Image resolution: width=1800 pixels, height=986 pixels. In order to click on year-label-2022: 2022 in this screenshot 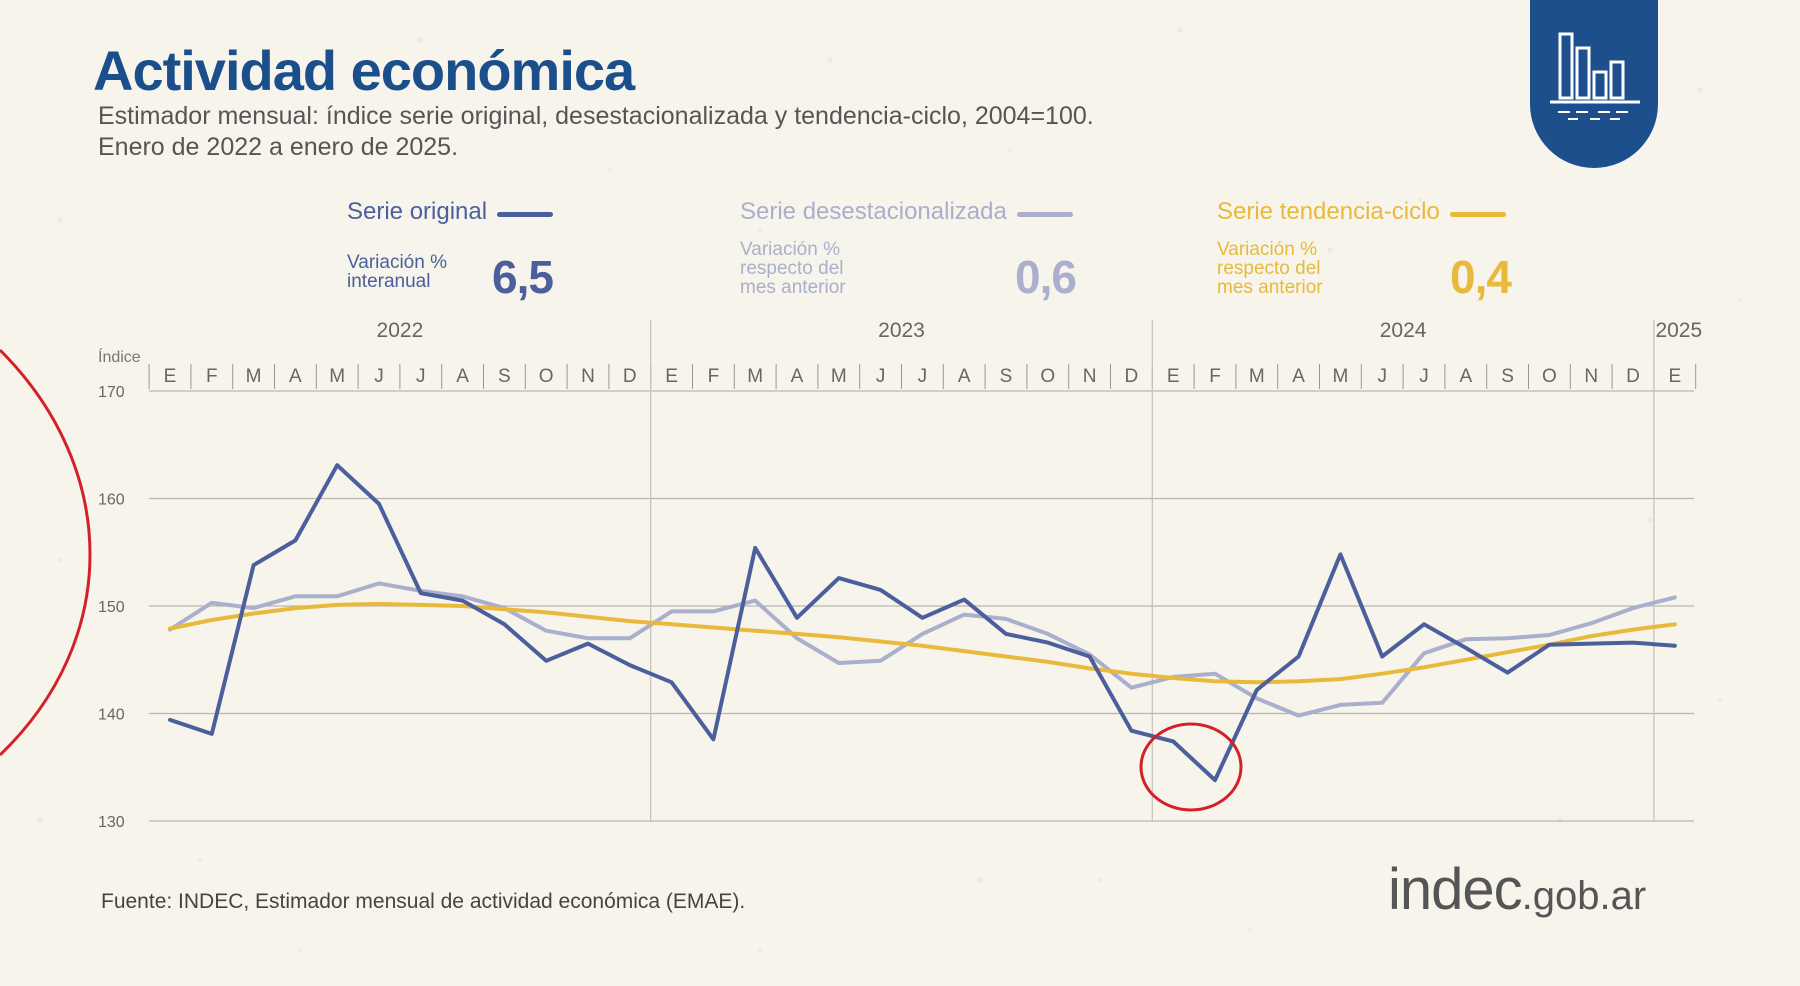, I will do `click(400, 330)`.